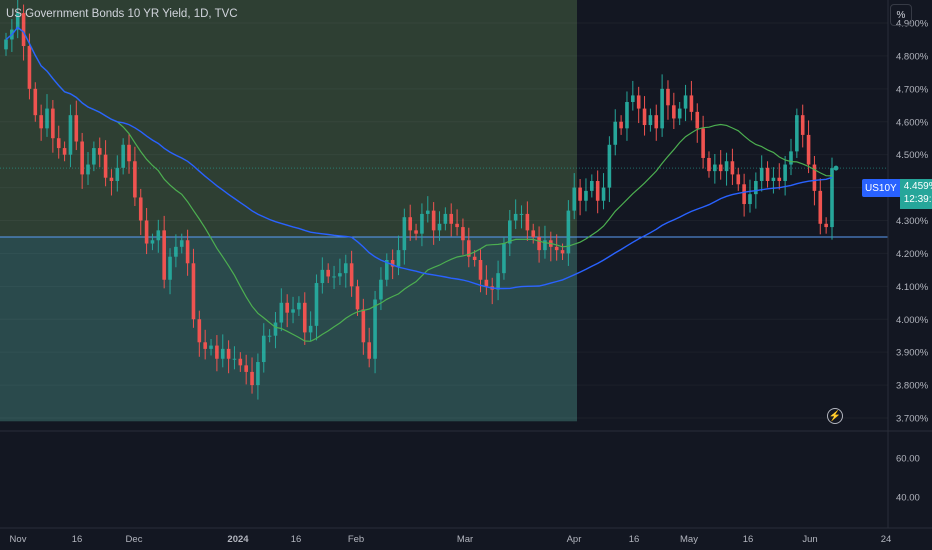  Describe the element at coordinates (356, 539) in the screenshot. I see `x-tick-label: Feb` at that location.